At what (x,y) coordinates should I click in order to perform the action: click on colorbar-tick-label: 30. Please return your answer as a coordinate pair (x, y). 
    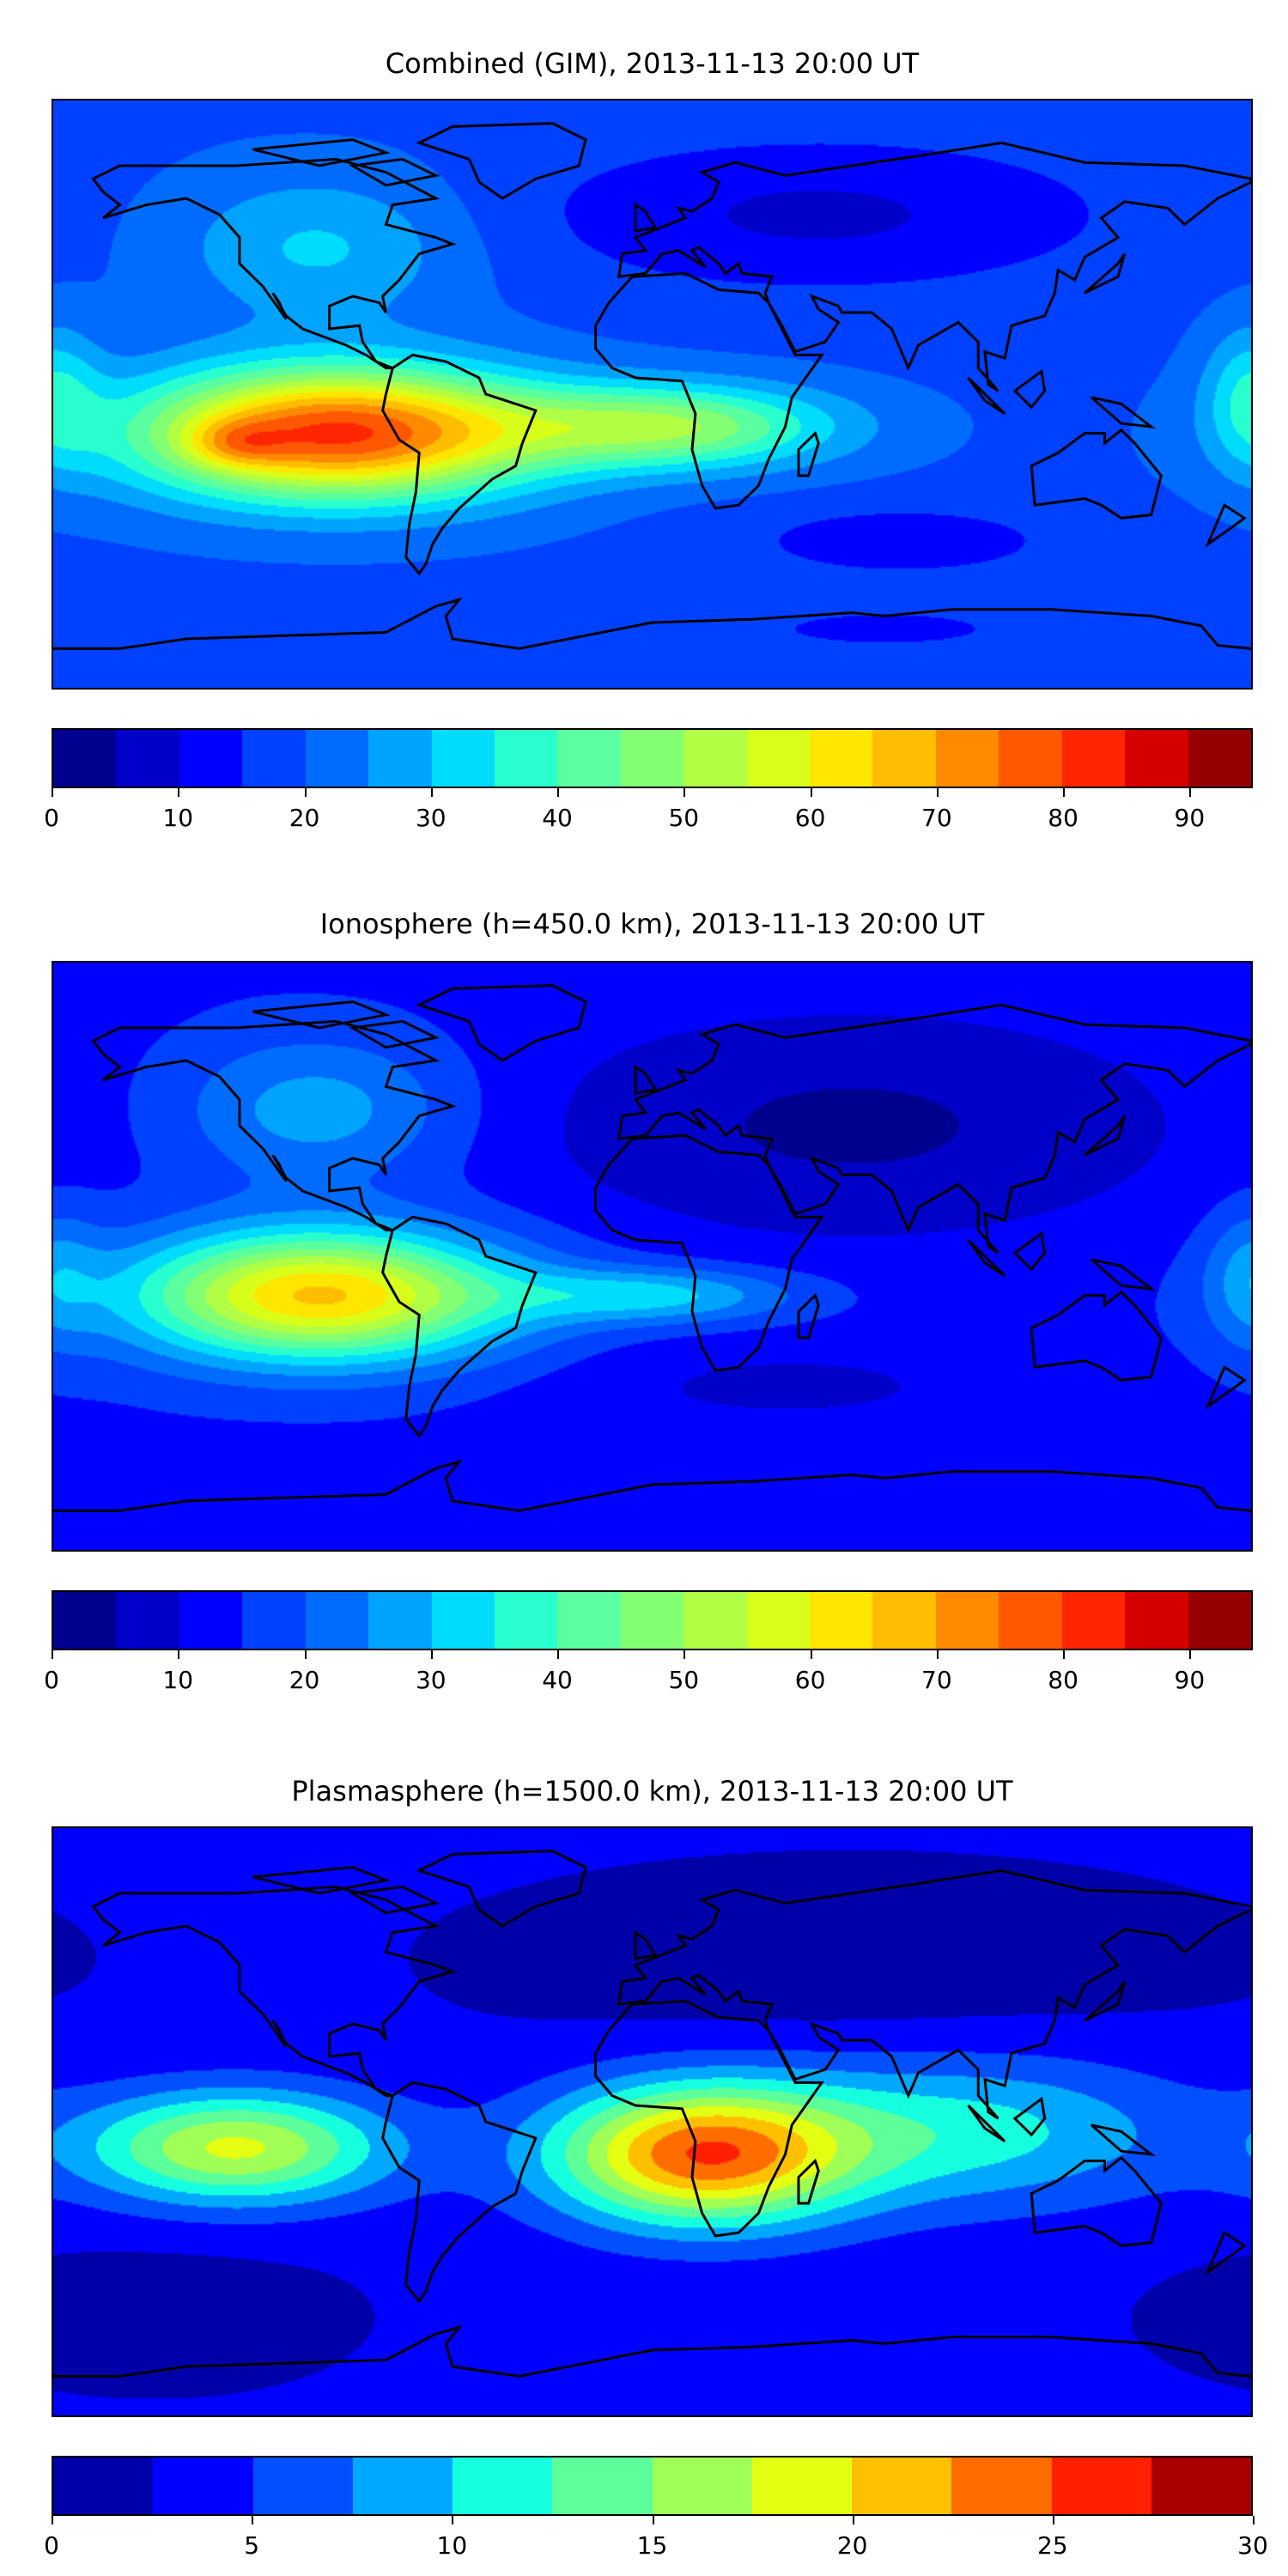
    Looking at the image, I should click on (431, 1680).